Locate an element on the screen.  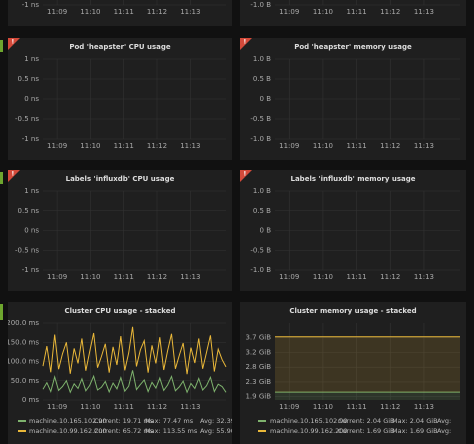
legend-current: Current: 19.71 ms is located at coordinates (124, 421).